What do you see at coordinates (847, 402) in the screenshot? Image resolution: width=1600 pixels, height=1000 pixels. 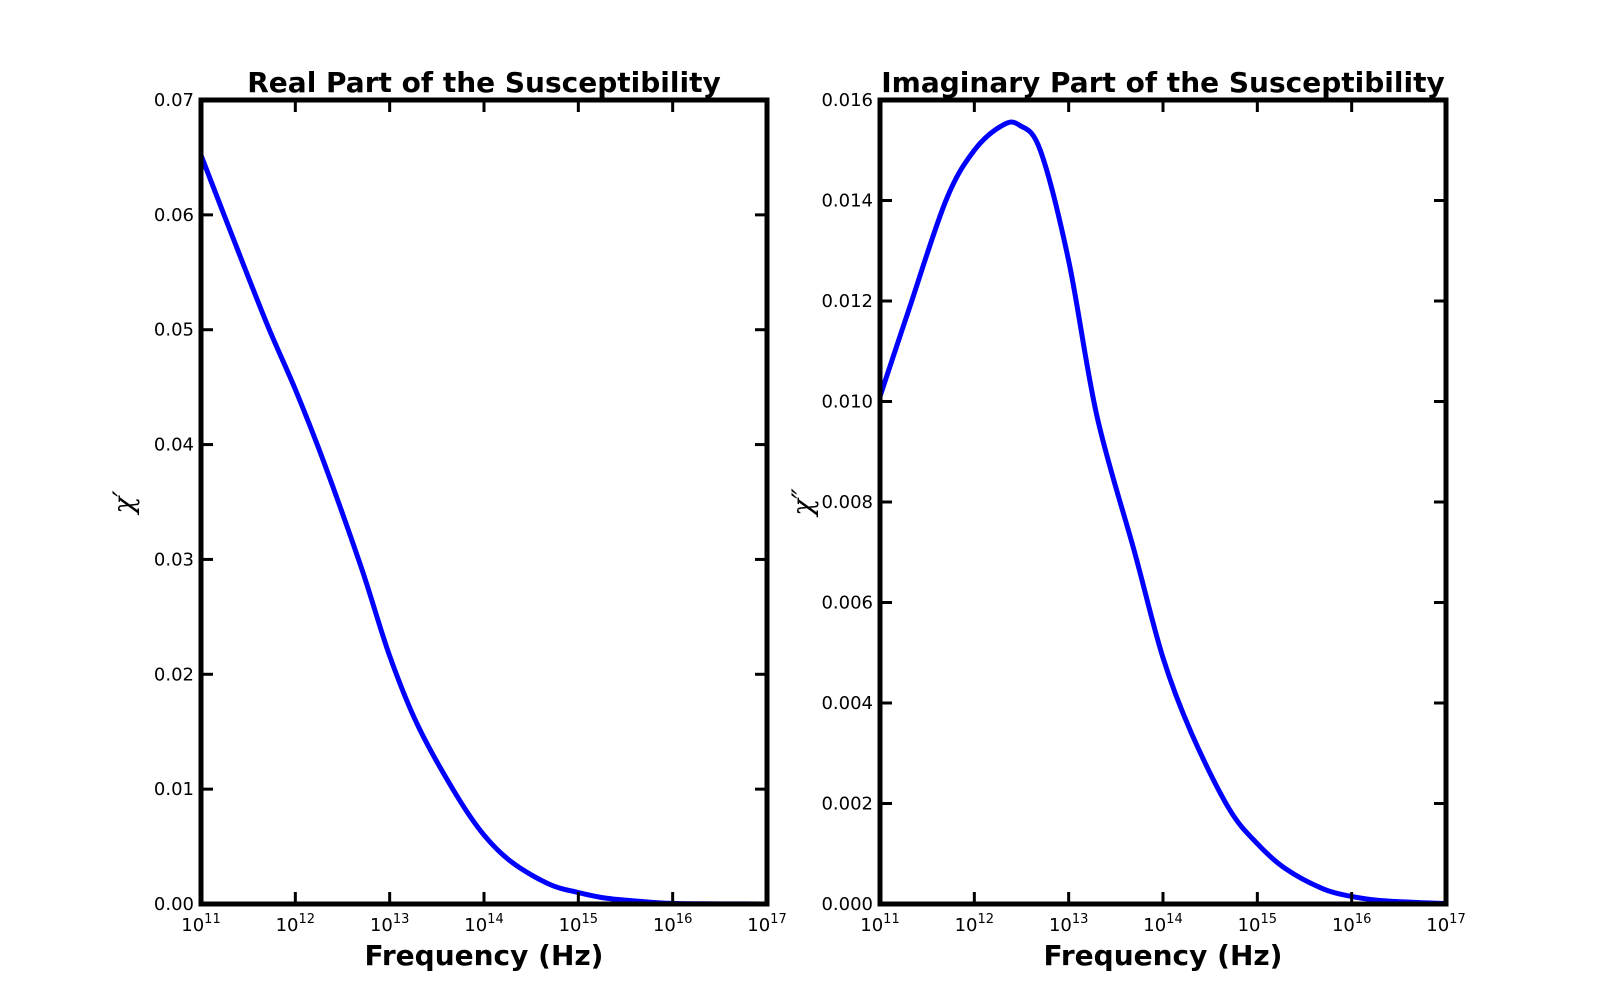 I see `y-tick-label: 0.010` at bounding box center [847, 402].